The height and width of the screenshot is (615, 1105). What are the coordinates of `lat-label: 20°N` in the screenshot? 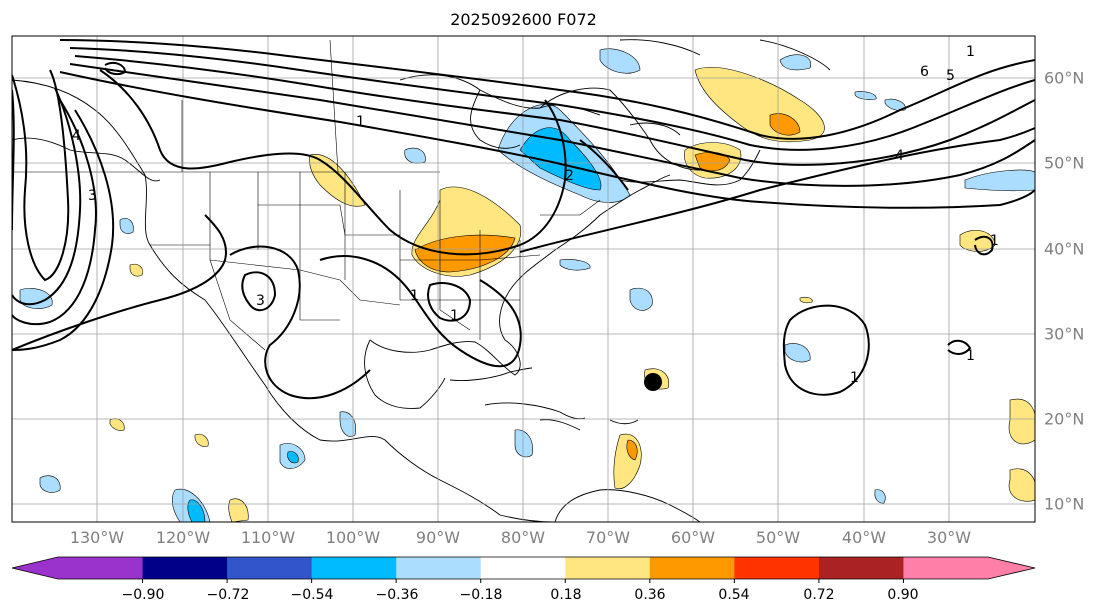 It's located at (1064, 419).